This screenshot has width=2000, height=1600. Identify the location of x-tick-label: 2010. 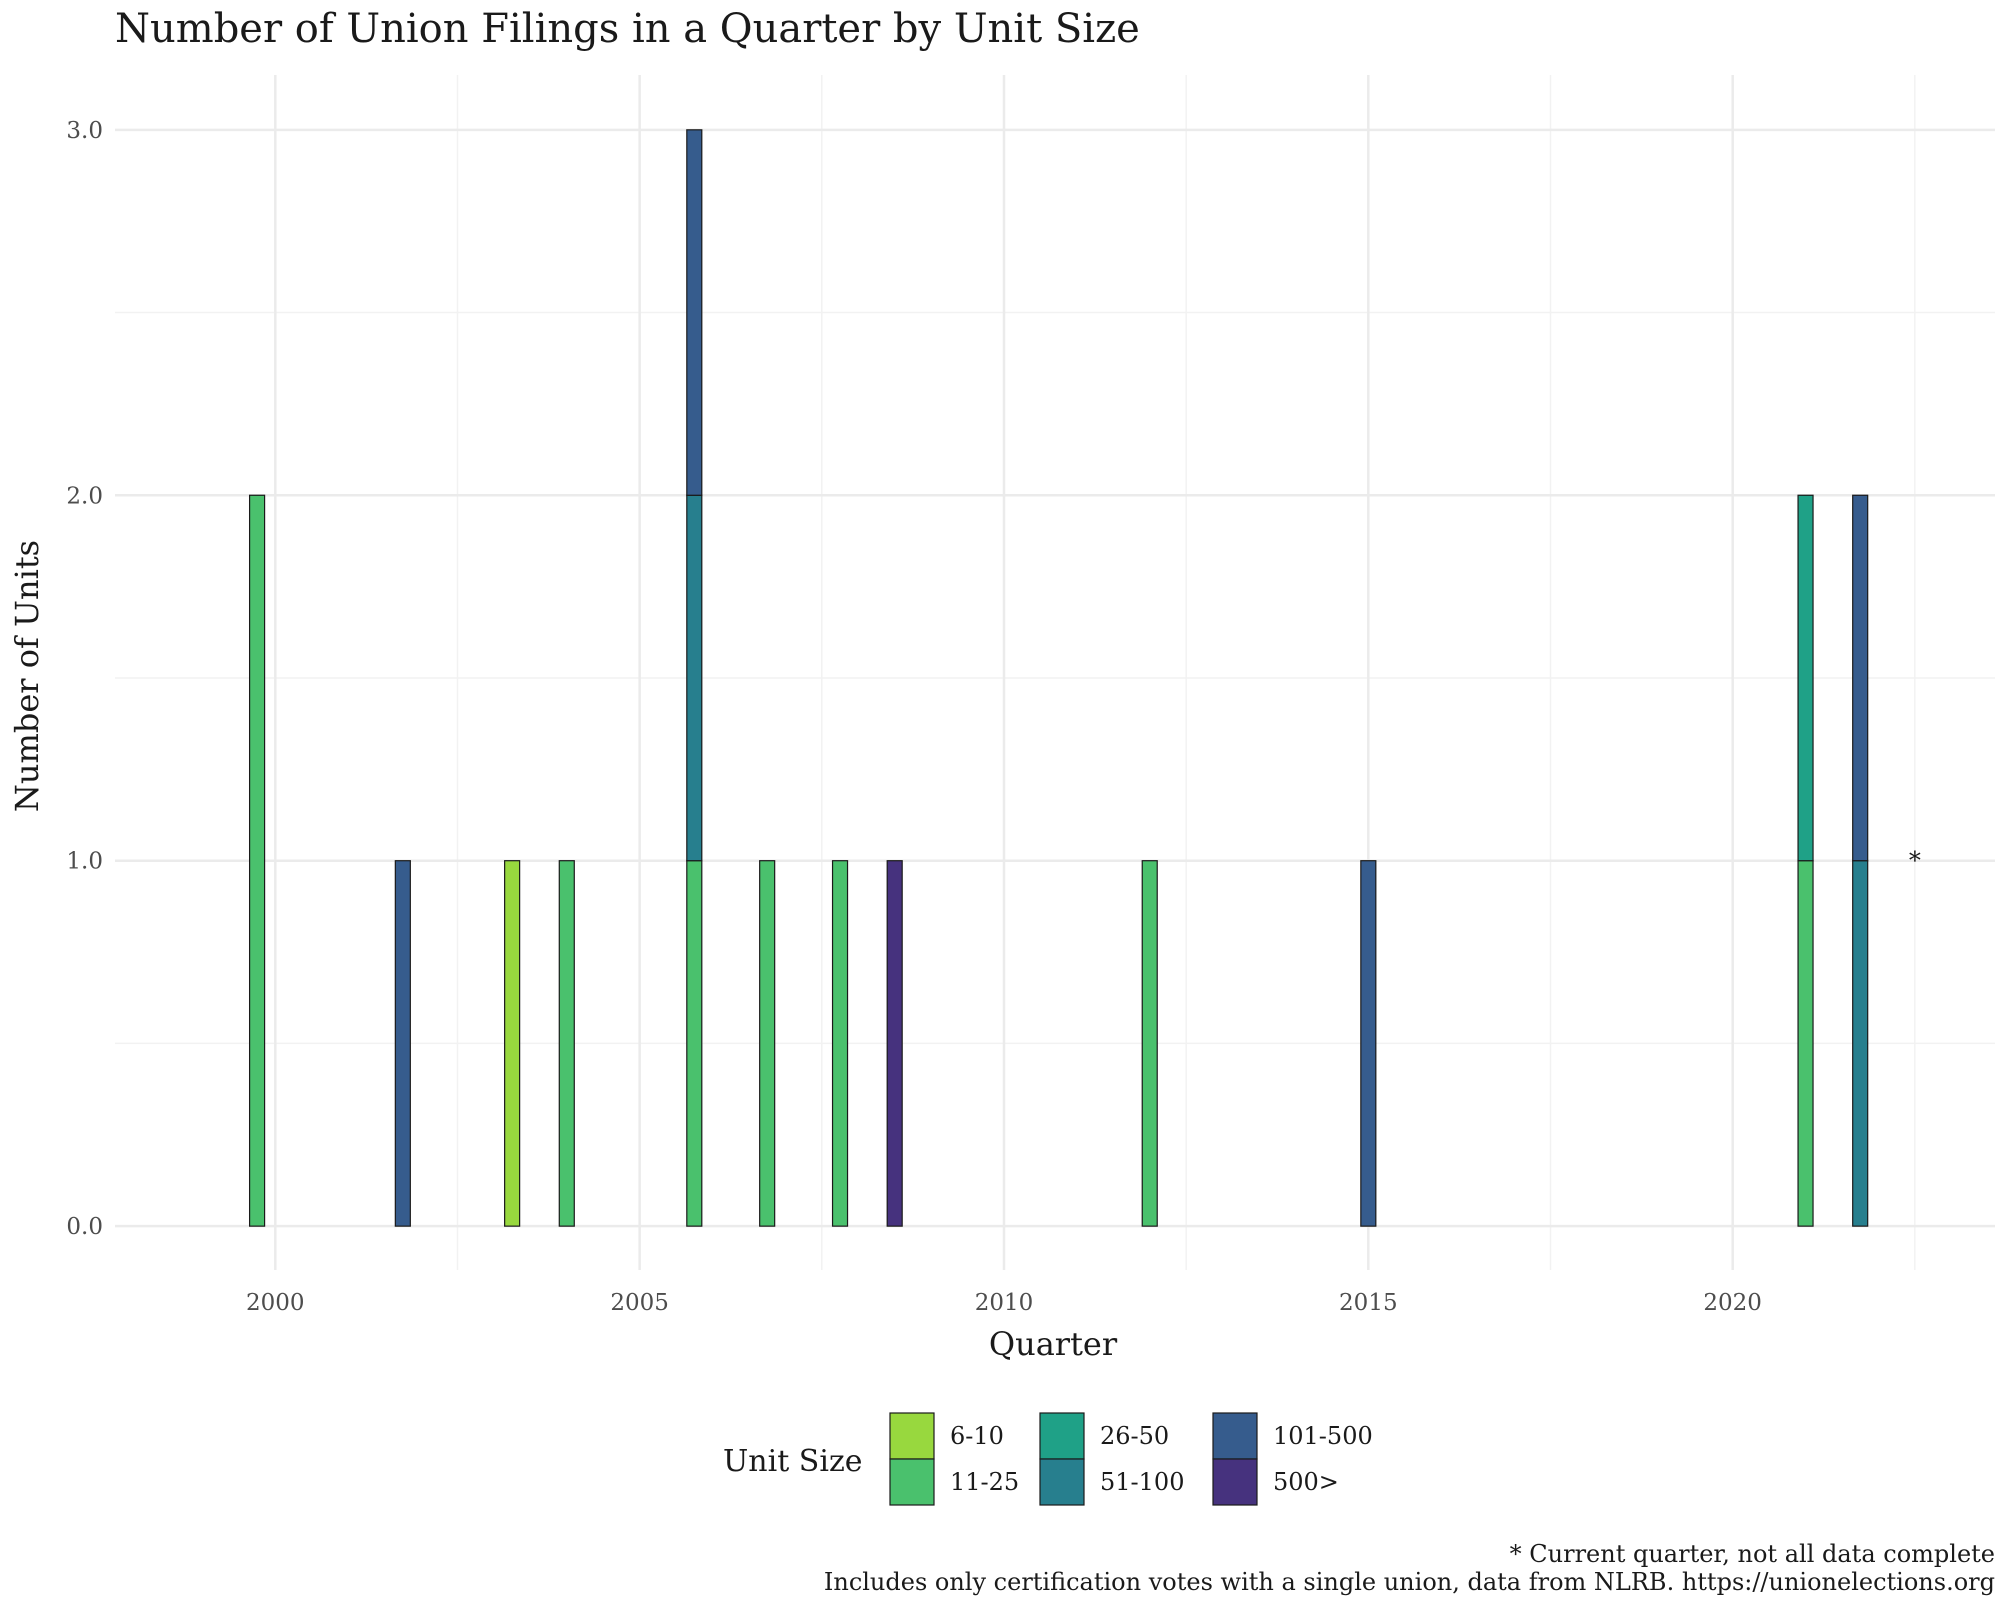
(1004, 1303).